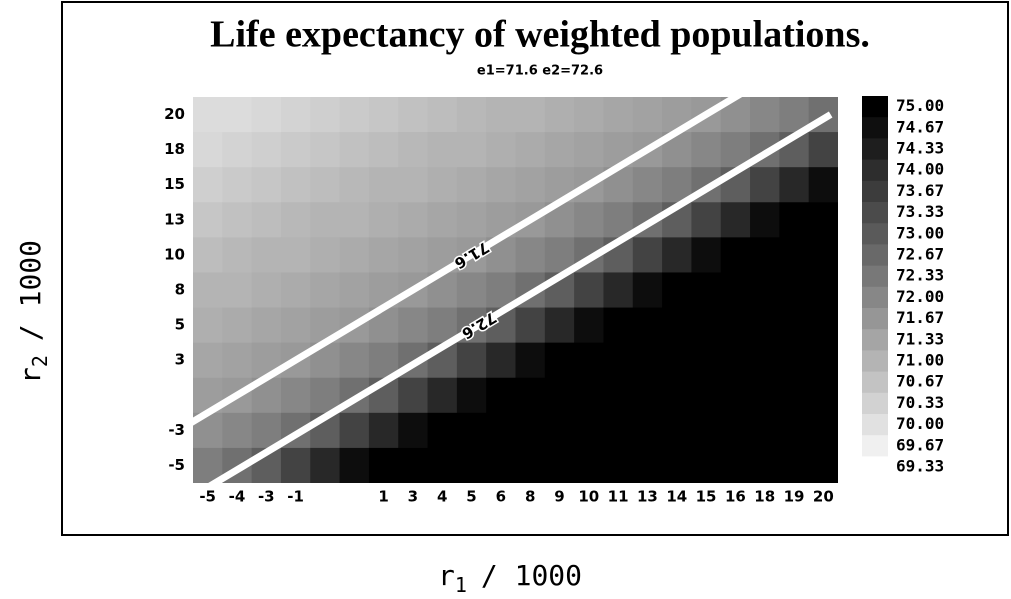 This screenshot has width=1011, height=599. I want to click on x-tick-label: 6, so click(501, 497).